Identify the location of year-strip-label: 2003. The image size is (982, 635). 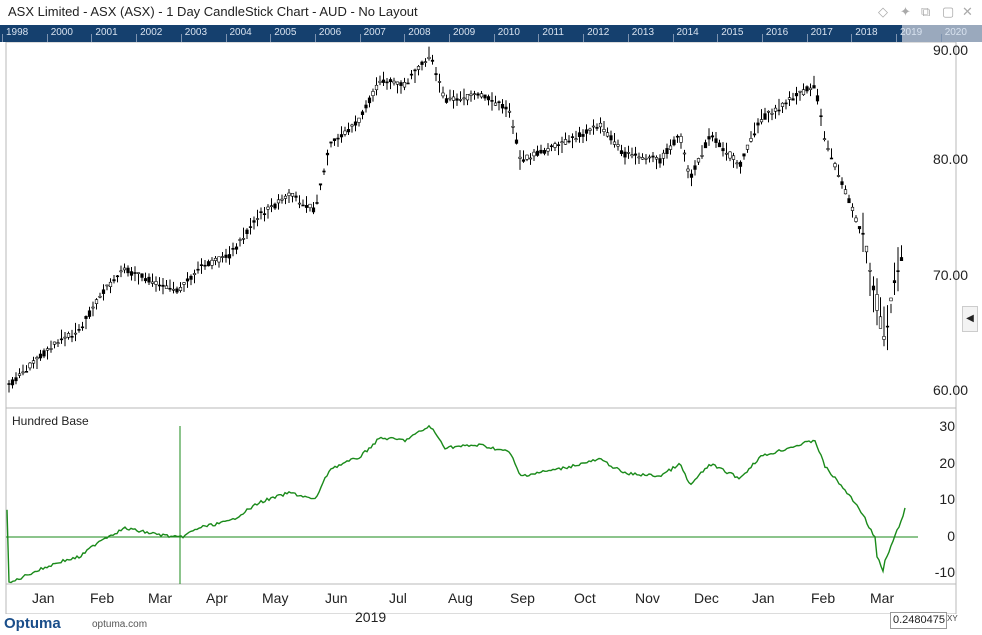
(196, 32).